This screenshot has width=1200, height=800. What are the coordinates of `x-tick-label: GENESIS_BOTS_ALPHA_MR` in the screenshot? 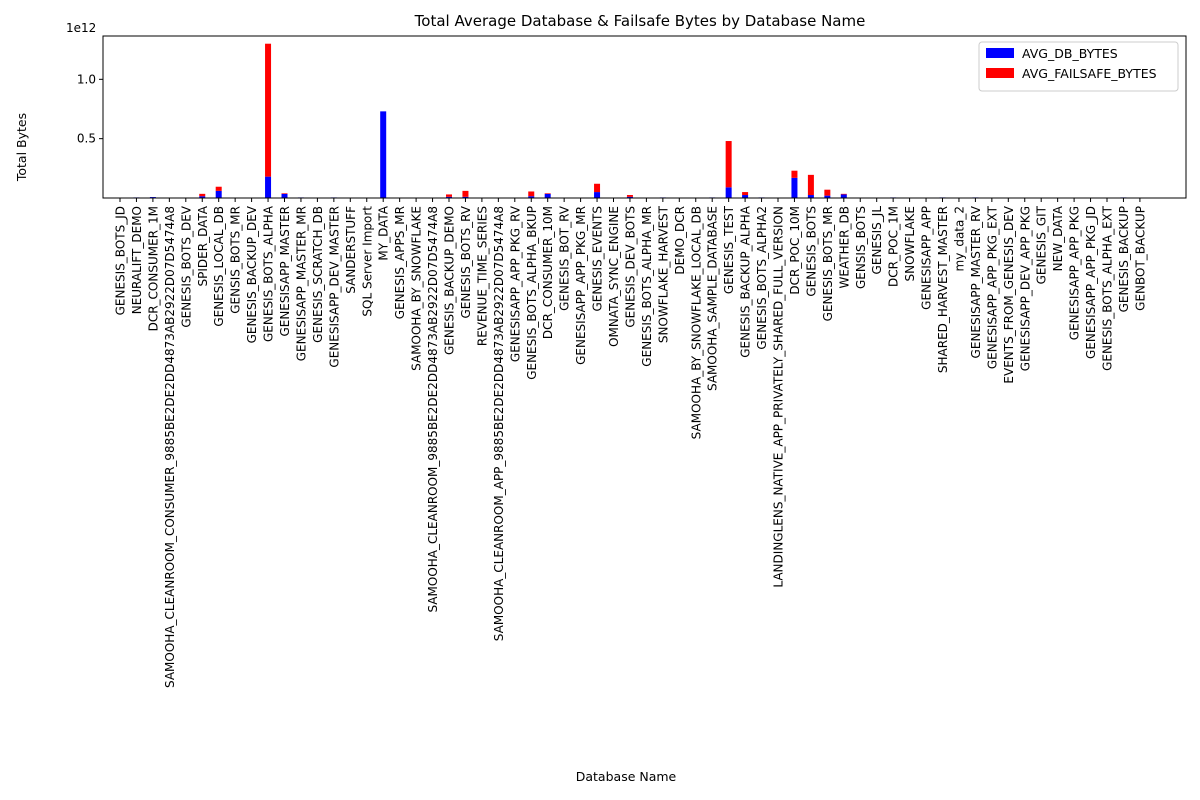 It's located at (647, 286).